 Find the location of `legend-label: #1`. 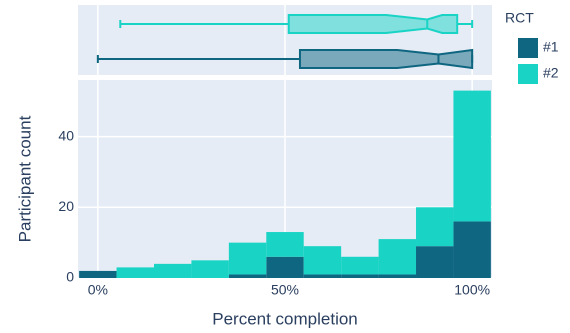

legend-label: #1 is located at coordinates (551, 47).